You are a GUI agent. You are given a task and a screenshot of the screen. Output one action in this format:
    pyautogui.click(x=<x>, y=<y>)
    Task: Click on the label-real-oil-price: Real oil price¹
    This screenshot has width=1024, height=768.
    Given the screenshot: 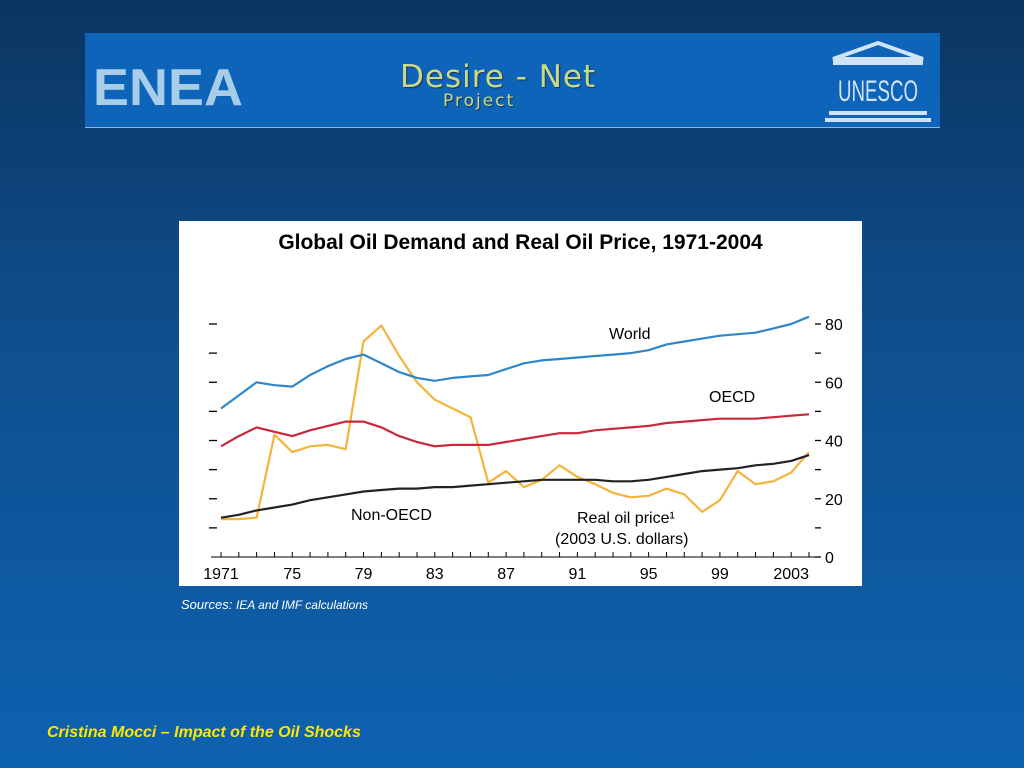 What is the action you would take?
    pyautogui.click(x=626, y=518)
    